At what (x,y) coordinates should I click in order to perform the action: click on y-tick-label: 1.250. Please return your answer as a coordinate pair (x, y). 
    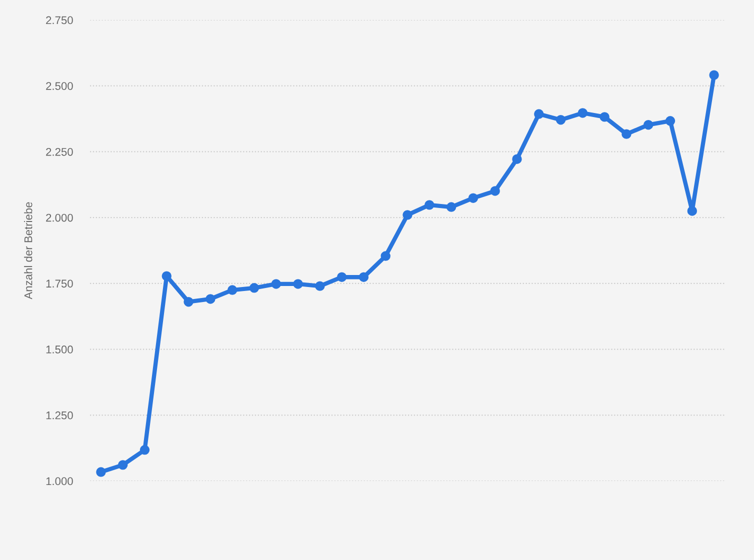
    Looking at the image, I should click on (59, 415).